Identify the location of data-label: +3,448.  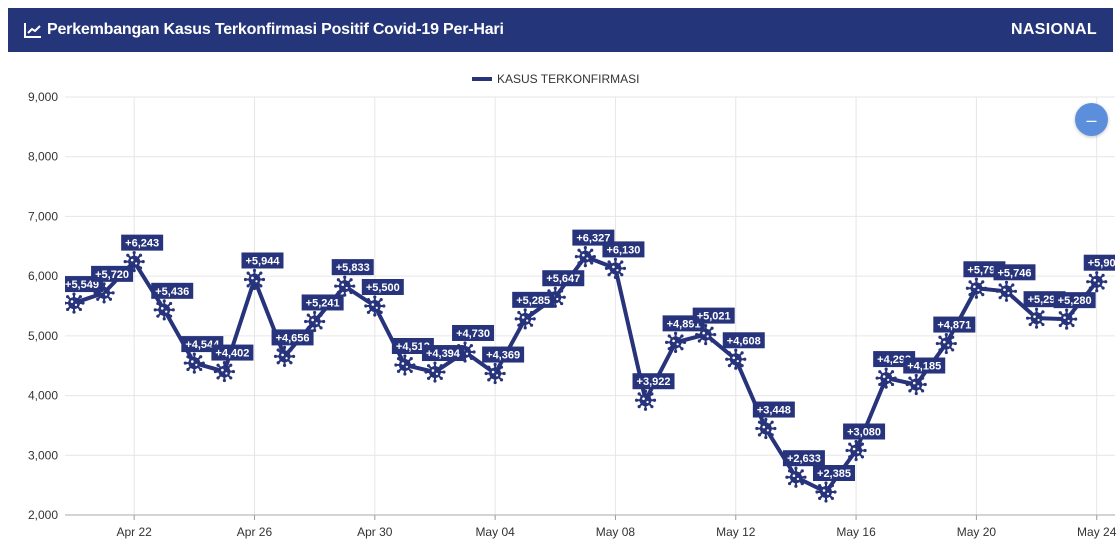
(773, 409).